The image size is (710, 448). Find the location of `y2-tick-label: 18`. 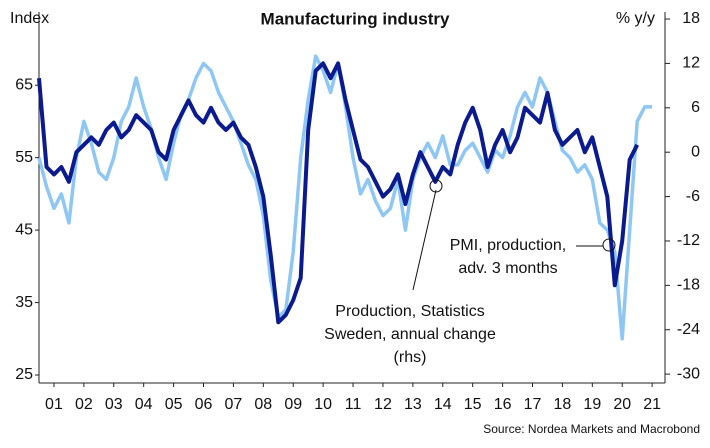

y2-tick-label: 18 is located at coordinates (691, 18).